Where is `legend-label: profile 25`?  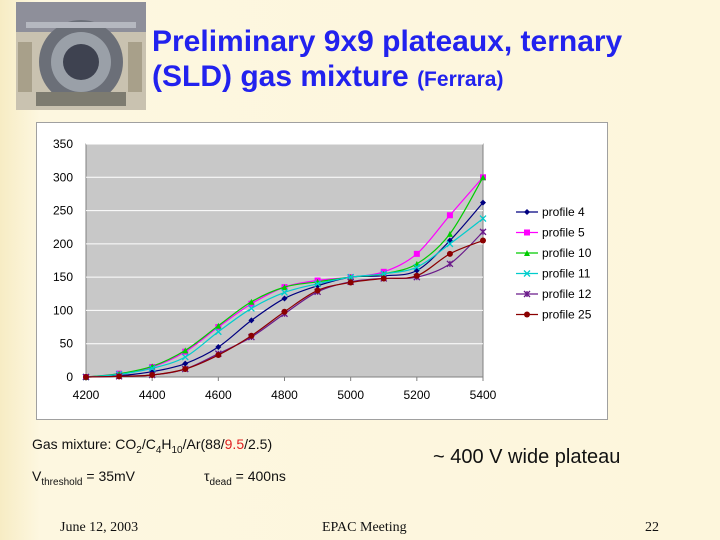 legend-label: profile 25 is located at coordinates (567, 315).